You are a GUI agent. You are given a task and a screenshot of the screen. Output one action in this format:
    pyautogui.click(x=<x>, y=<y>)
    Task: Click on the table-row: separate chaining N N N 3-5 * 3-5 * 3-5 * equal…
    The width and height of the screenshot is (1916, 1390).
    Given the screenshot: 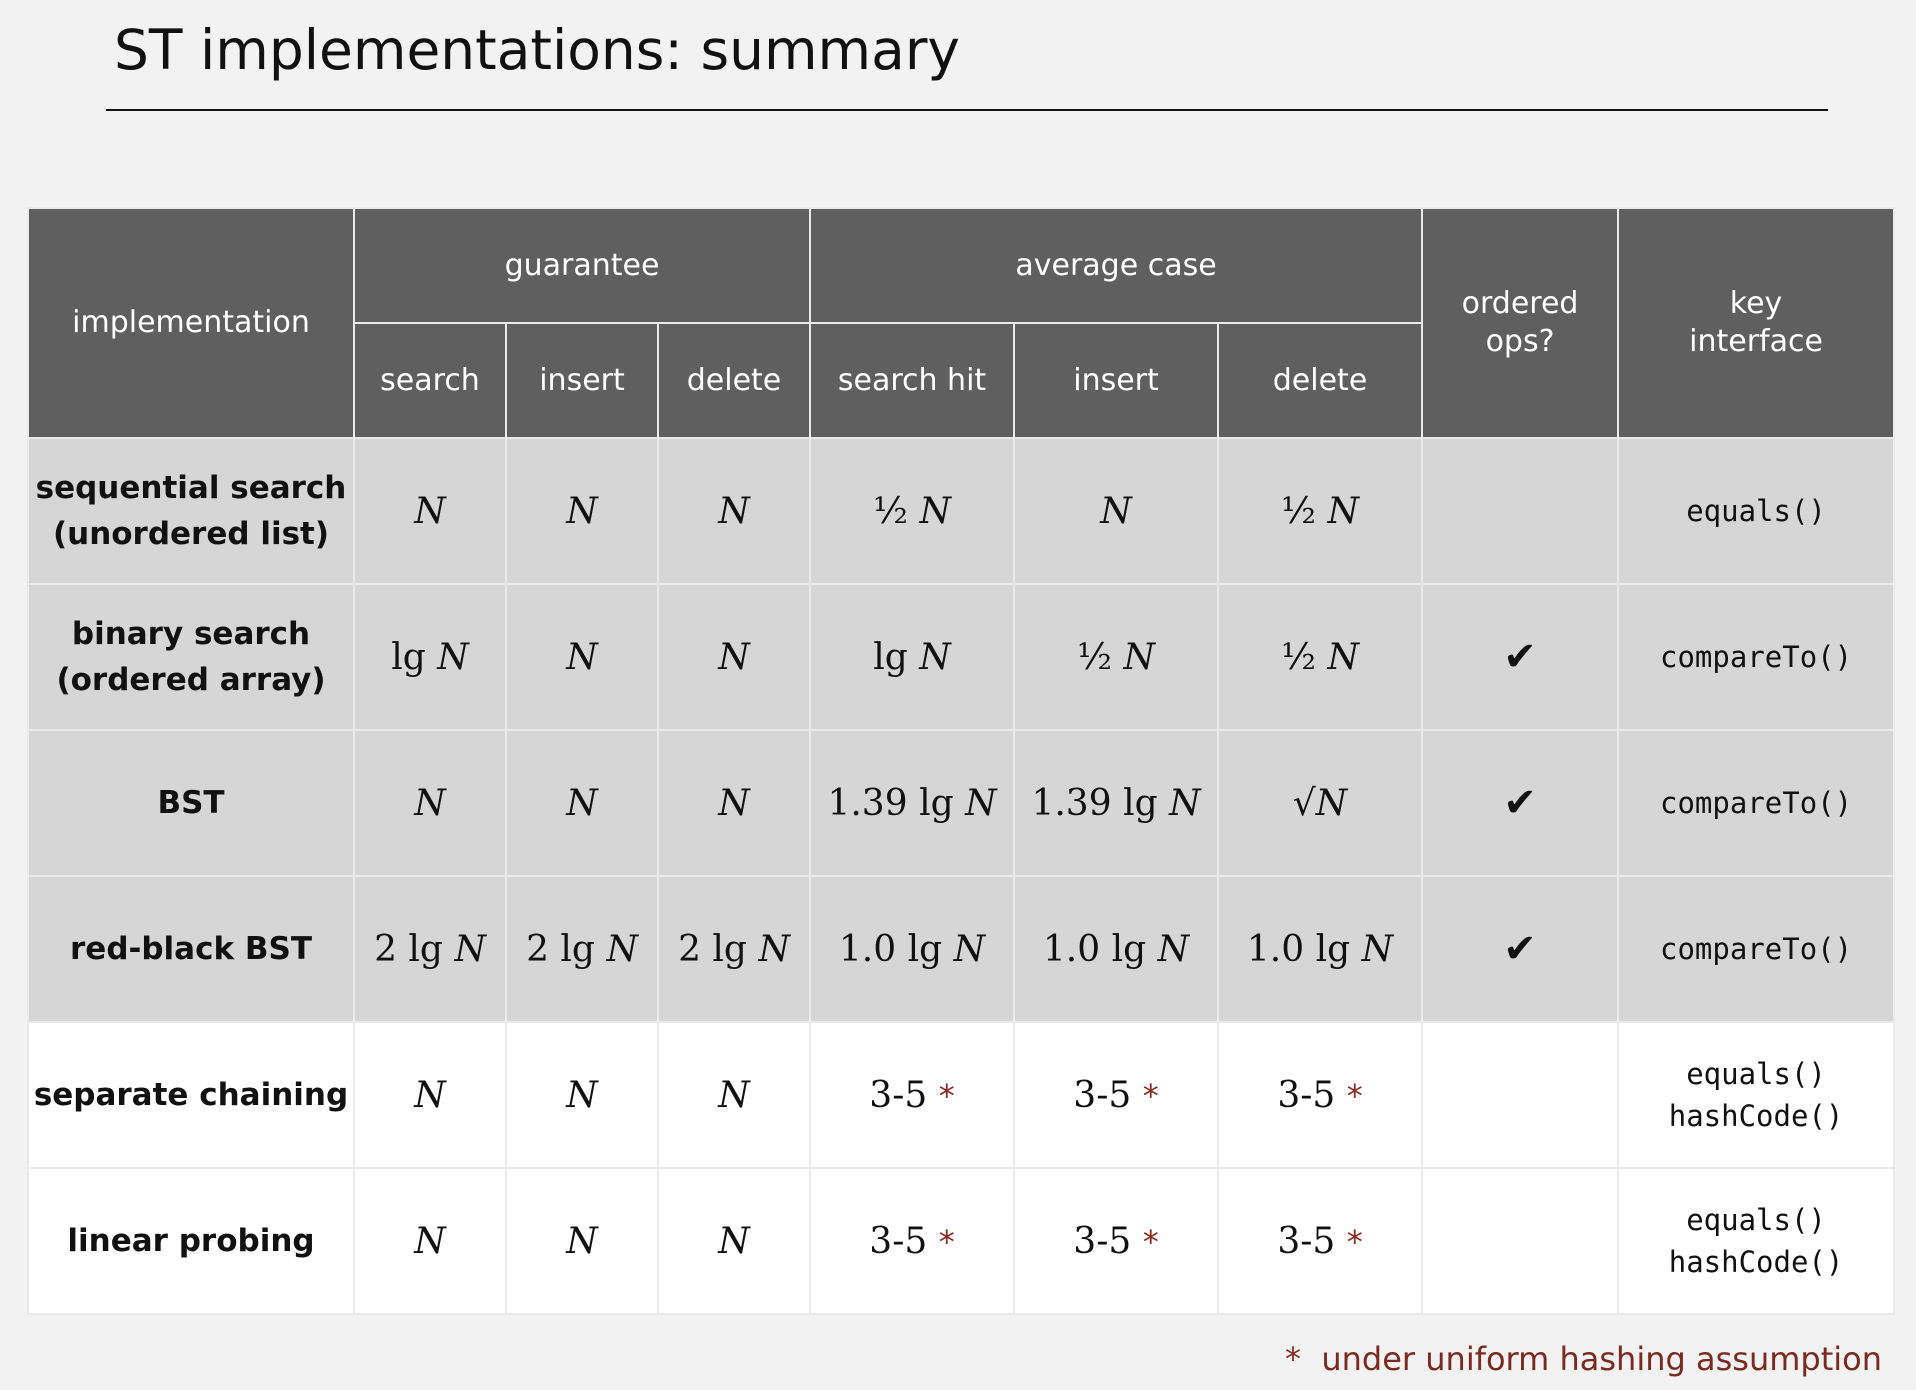 What is the action you would take?
    pyautogui.click(x=961, y=1095)
    